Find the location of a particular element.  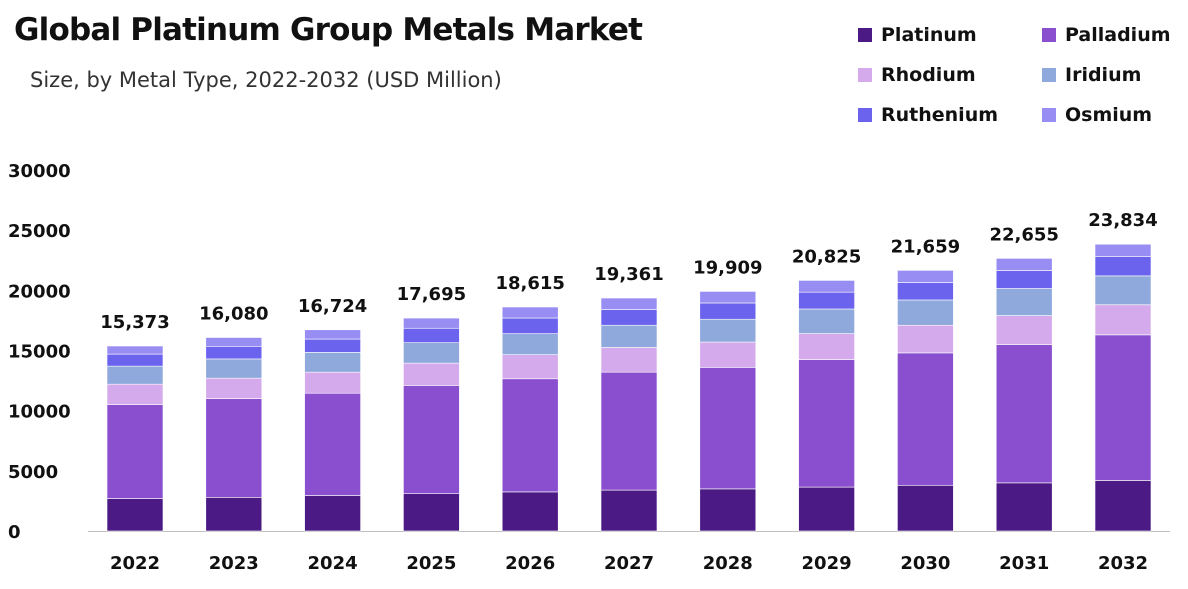

bar-total-label: 23,834 is located at coordinates (1122, 220).